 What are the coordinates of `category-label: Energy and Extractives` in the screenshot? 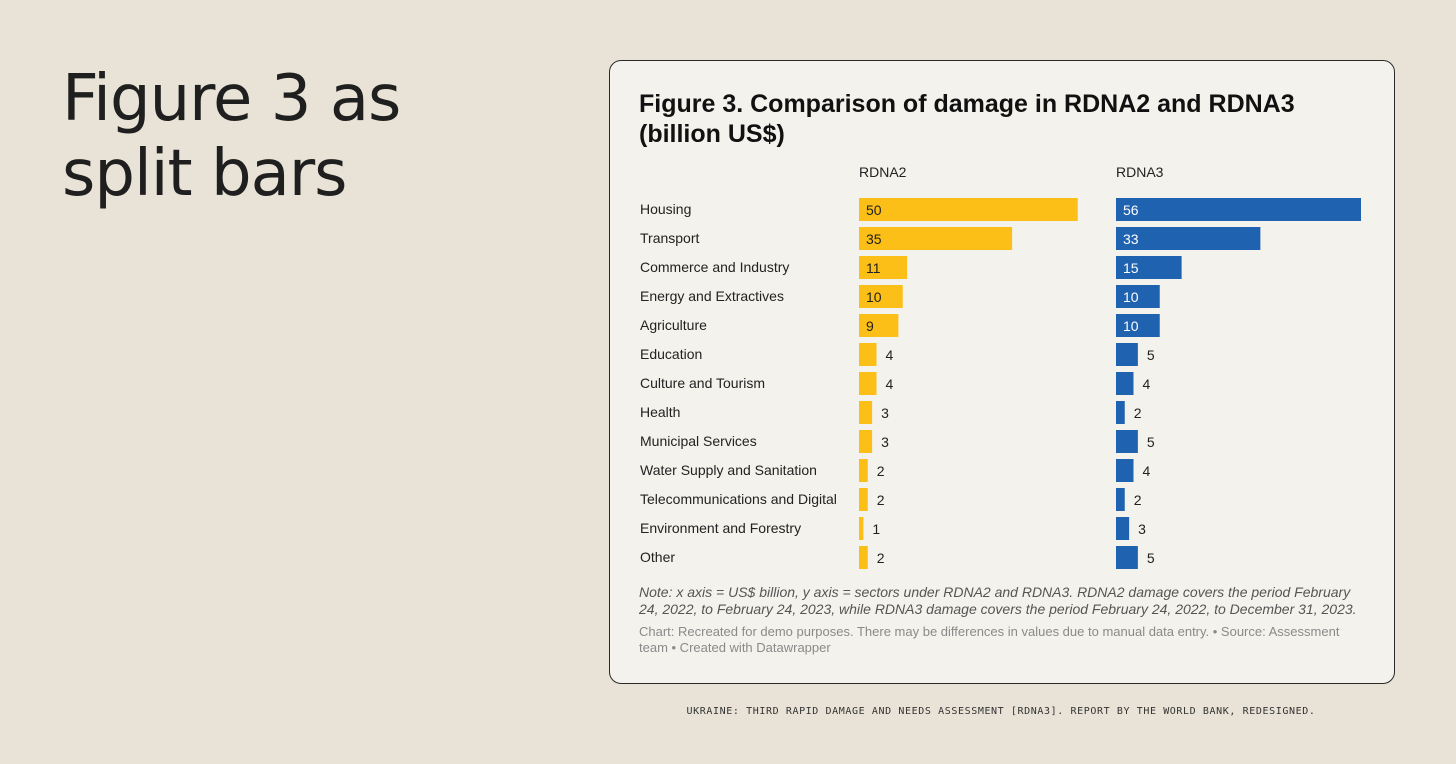 It's located at (712, 296).